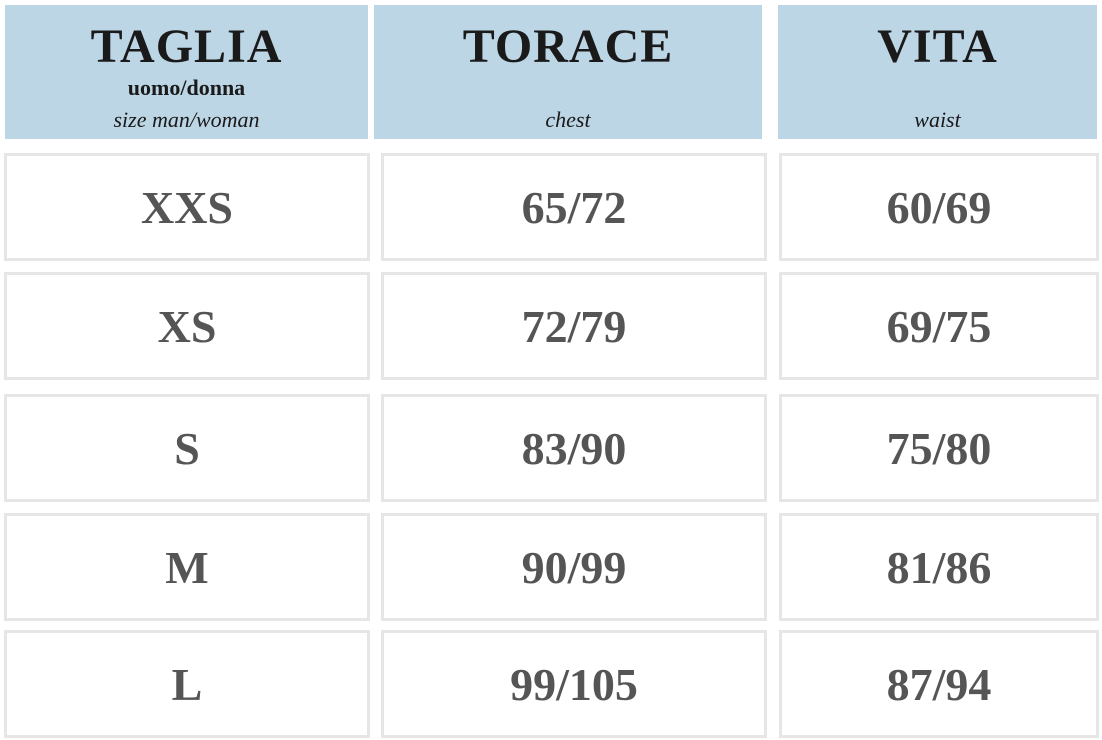 This screenshot has height=740, width=1102. Describe the element at coordinates (574, 448) in the screenshot. I see `table-cell: 83/90` at that location.